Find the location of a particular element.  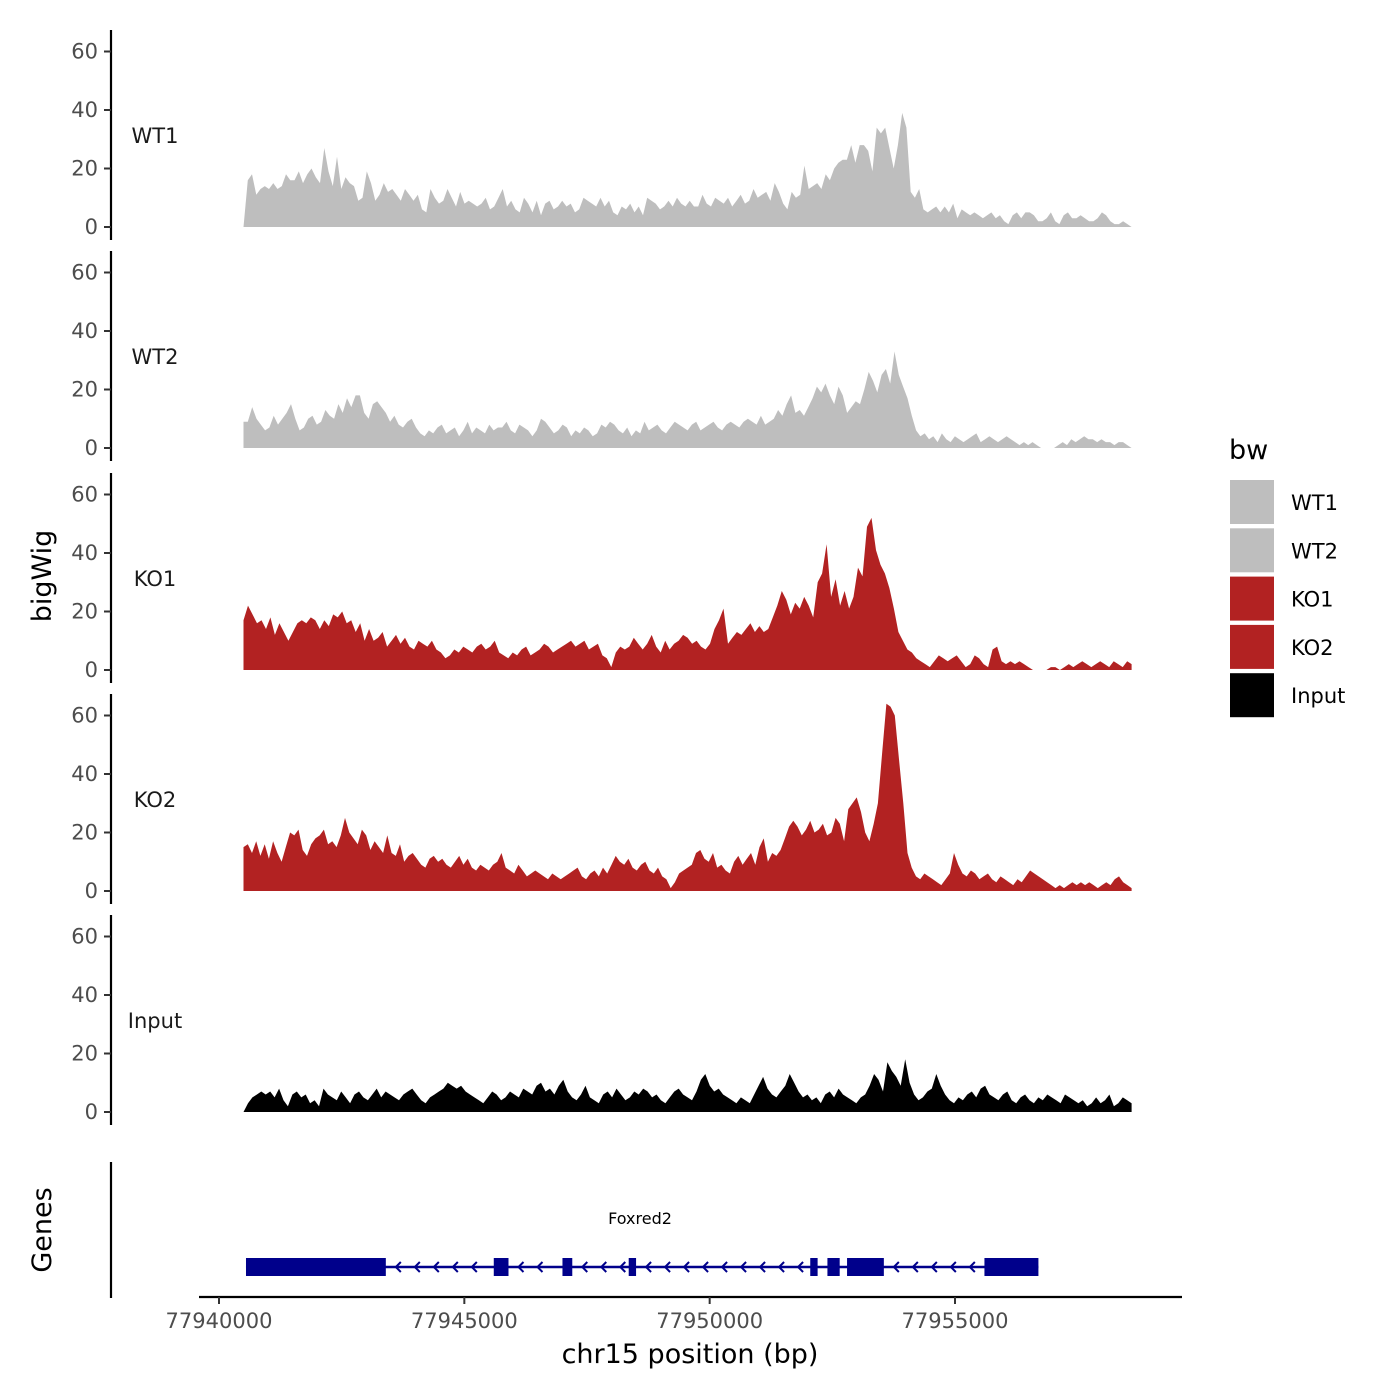

track-wt1: 0 20 40 60 WT1 is located at coordinates (601, 135).